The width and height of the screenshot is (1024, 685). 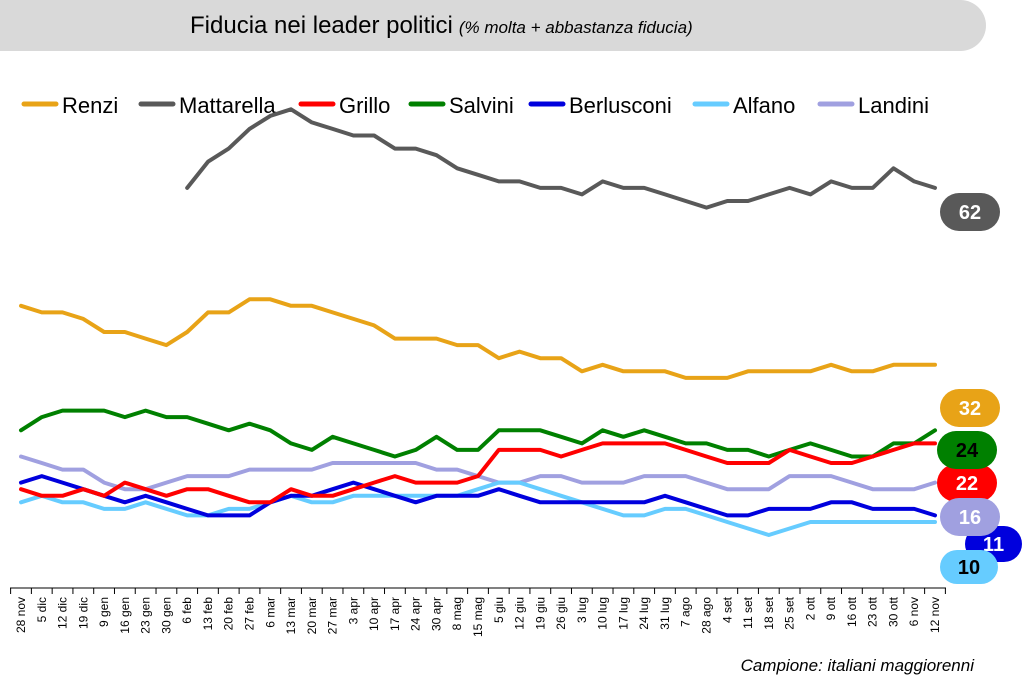 I want to click on x-tick-label: 31 lug, so click(x=665, y=613).